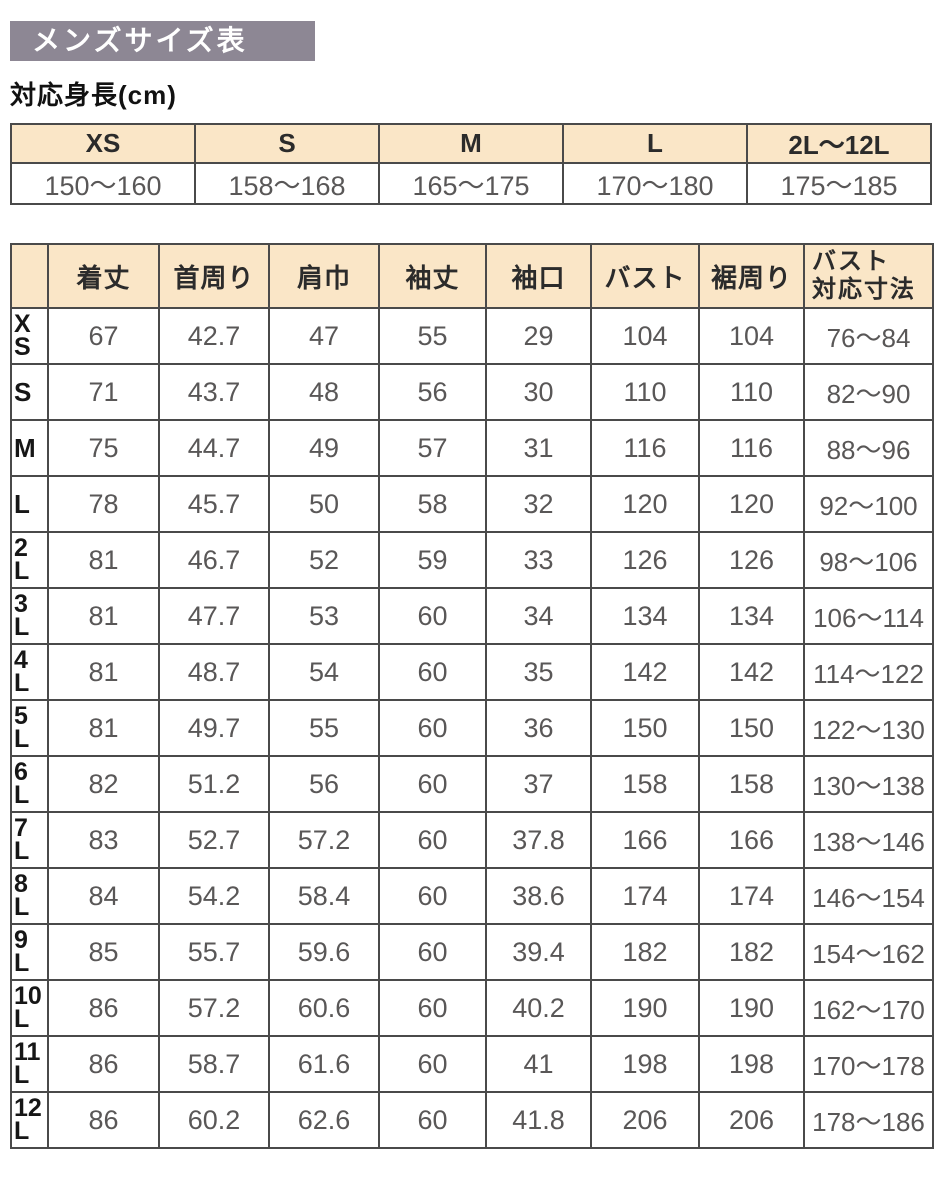 The width and height of the screenshot is (940, 1200). What do you see at coordinates (432, 616) in the screenshot?
I see `measure-value-3L-3: 60` at bounding box center [432, 616].